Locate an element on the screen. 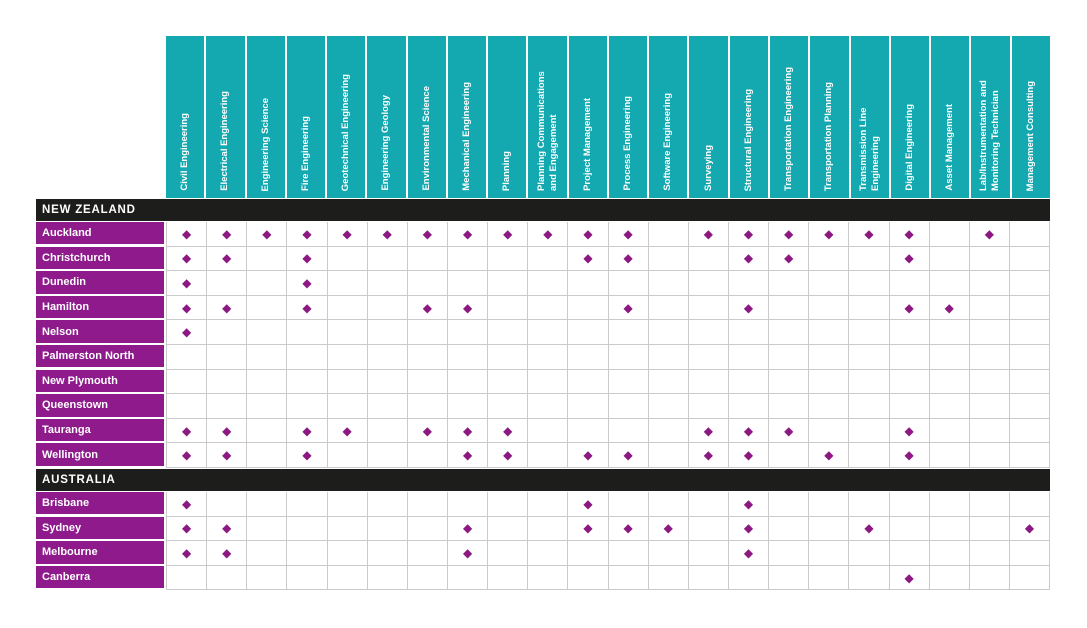 This screenshot has height=628, width=1087. section-header: NEW ZEALAND is located at coordinates (543, 210).